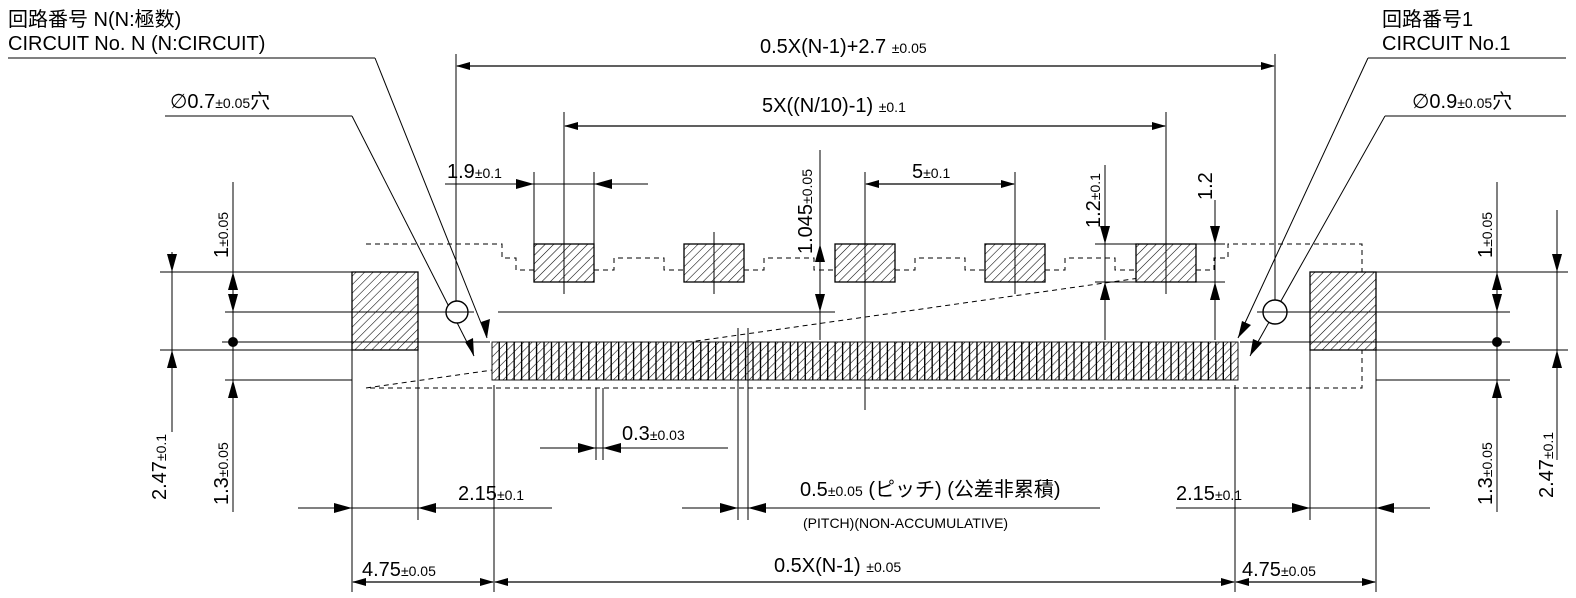 This screenshot has height=598, width=1576. I want to click on pad-offset-label: 1.045±0.05, so click(806, 211).